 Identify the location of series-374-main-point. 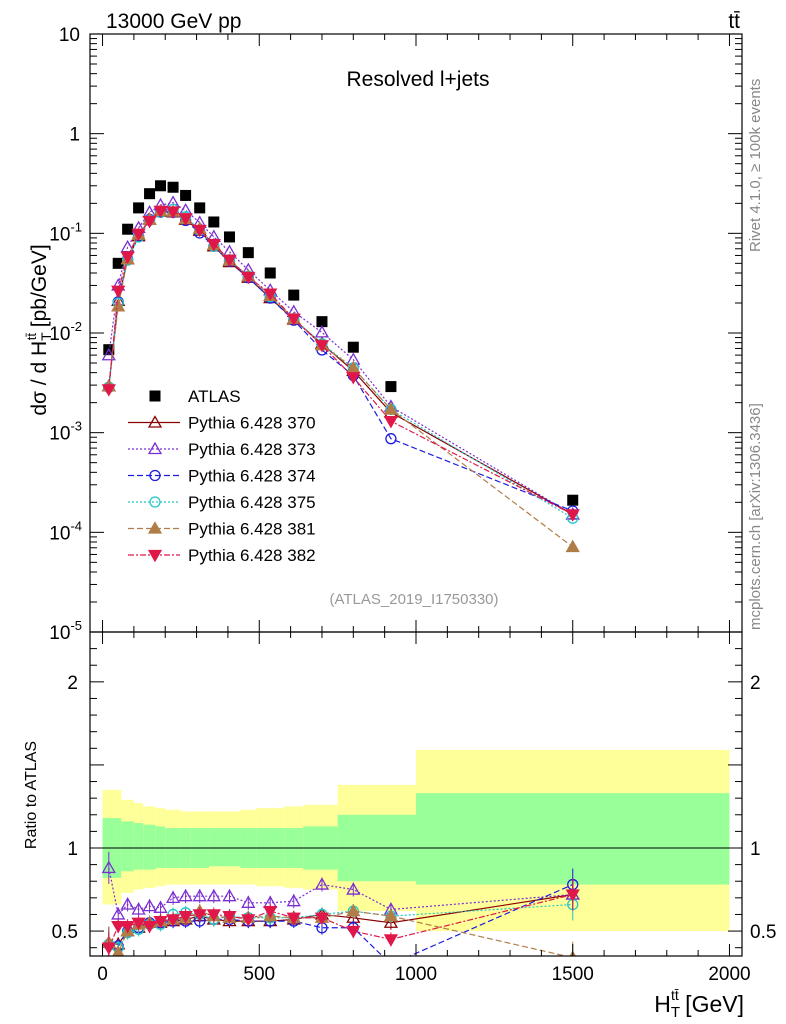
(391, 439).